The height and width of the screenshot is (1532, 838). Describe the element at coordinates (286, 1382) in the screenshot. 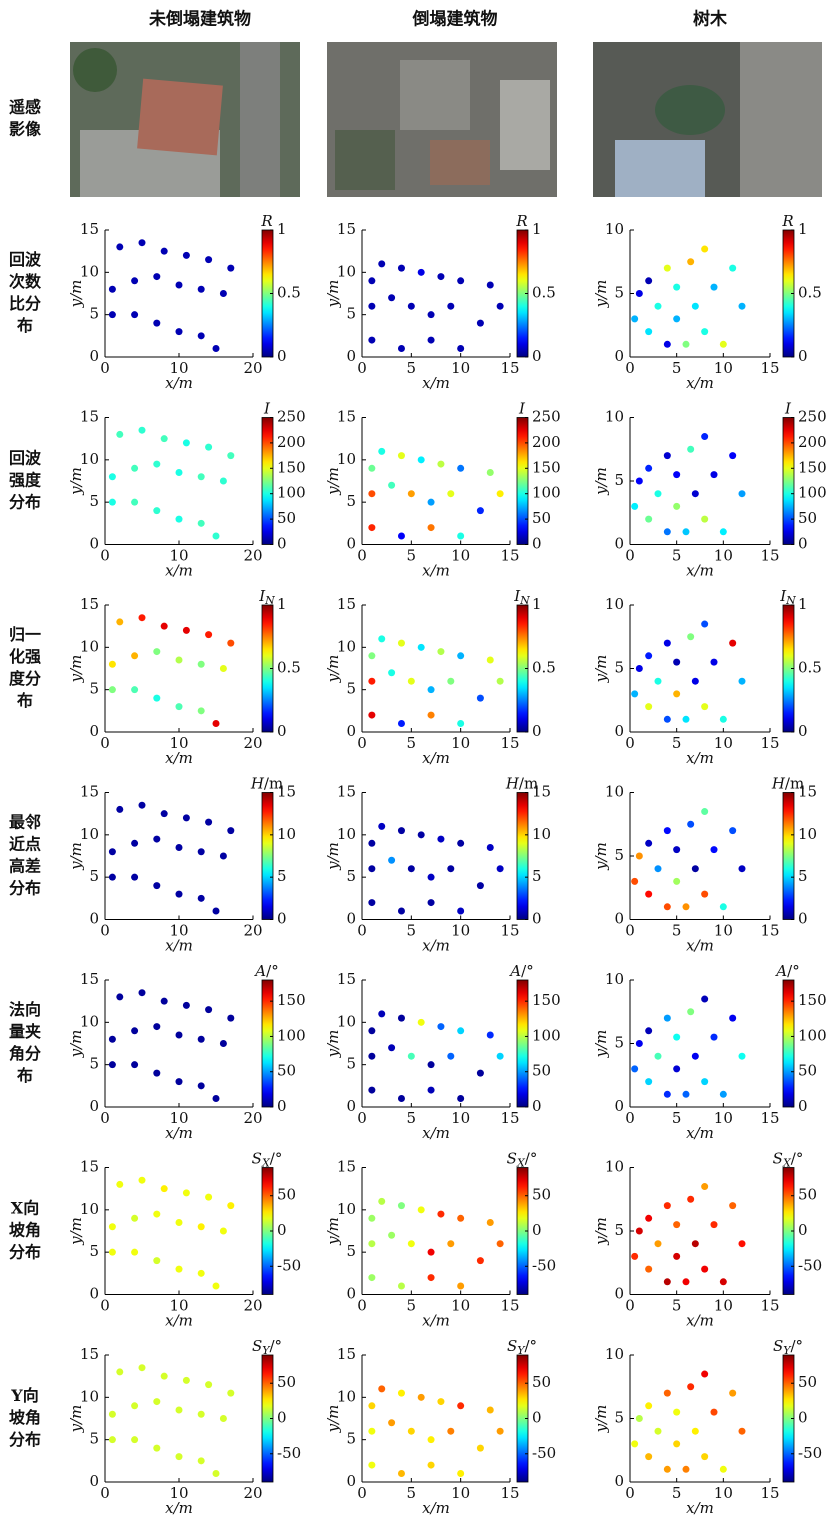

I see `colorbar-tick-label: 50` at that location.